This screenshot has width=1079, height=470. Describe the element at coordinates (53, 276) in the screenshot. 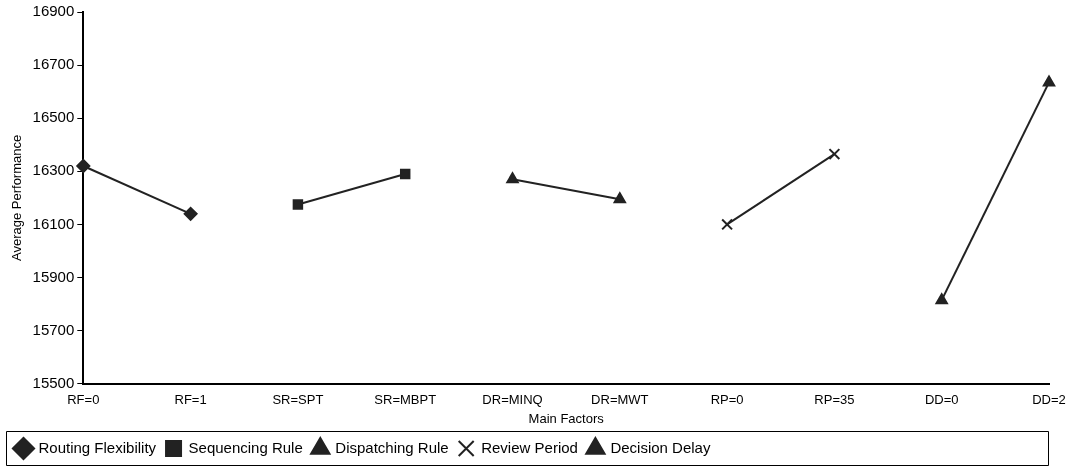

I see `y-tick-label: 15900` at that location.